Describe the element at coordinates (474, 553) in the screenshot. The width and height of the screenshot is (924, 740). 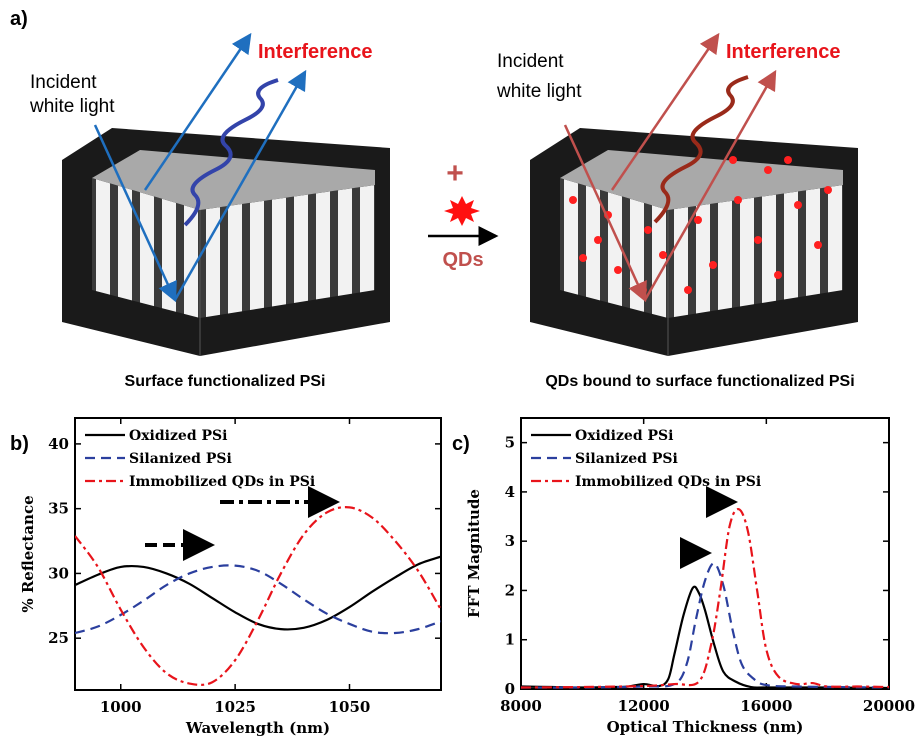
I see `y-axis-label: FFT Magnitude` at that location.